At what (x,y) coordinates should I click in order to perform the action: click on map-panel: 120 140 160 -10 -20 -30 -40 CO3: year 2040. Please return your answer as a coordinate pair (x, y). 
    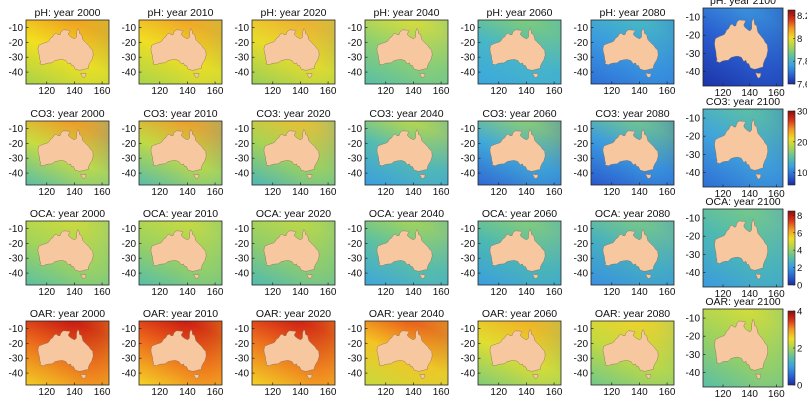
    Looking at the image, I should click on (399, 153).